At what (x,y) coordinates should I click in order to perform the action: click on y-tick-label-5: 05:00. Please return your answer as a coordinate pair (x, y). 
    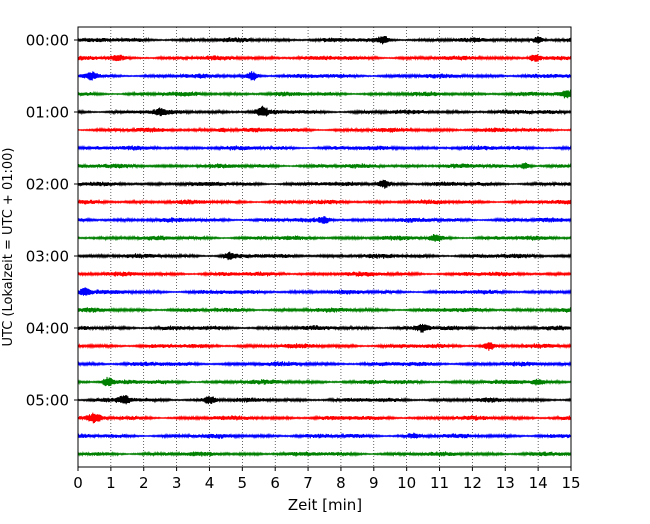
    Looking at the image, I should click on (47, 401).